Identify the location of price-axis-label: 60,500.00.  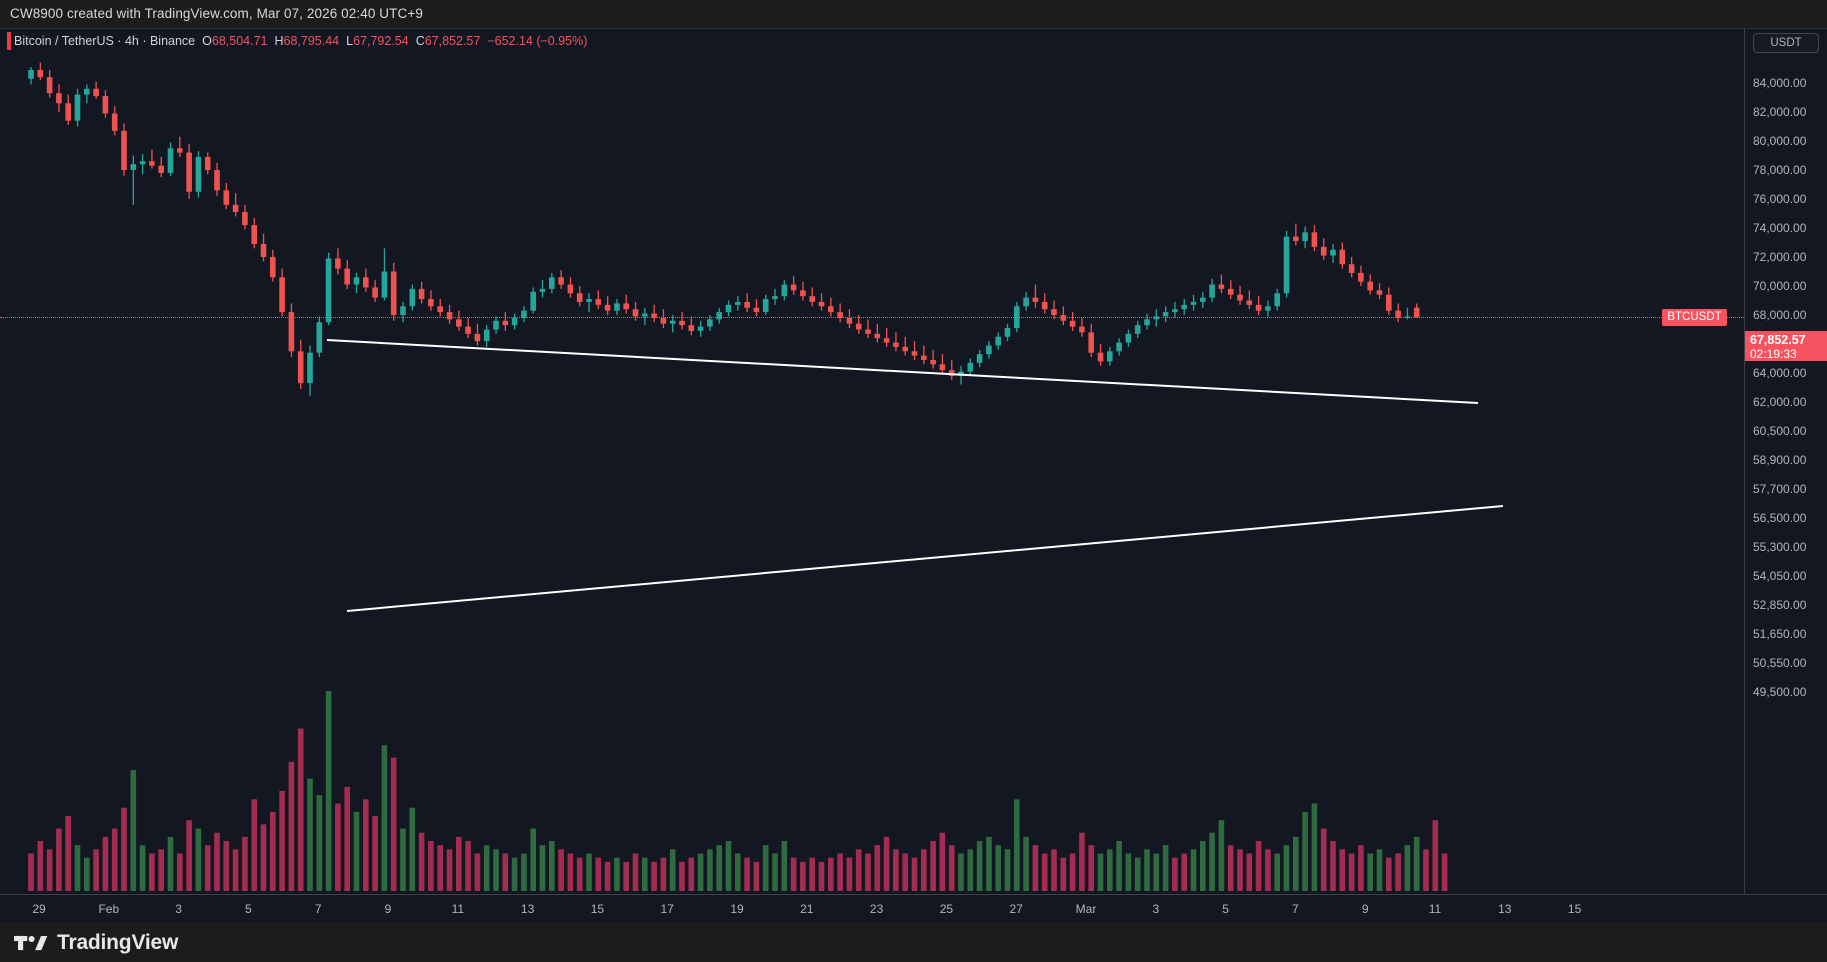
(1780, 431).